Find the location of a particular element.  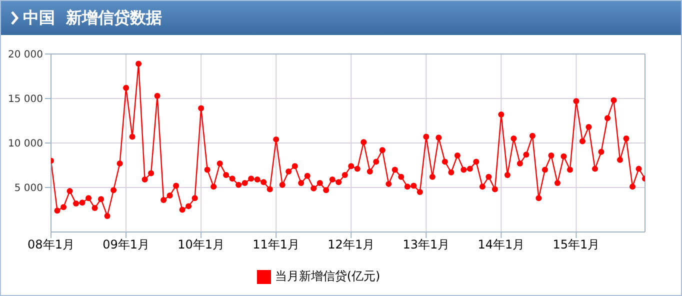

x-tick-label: 14年1月 is located at coordinates (501, 245).